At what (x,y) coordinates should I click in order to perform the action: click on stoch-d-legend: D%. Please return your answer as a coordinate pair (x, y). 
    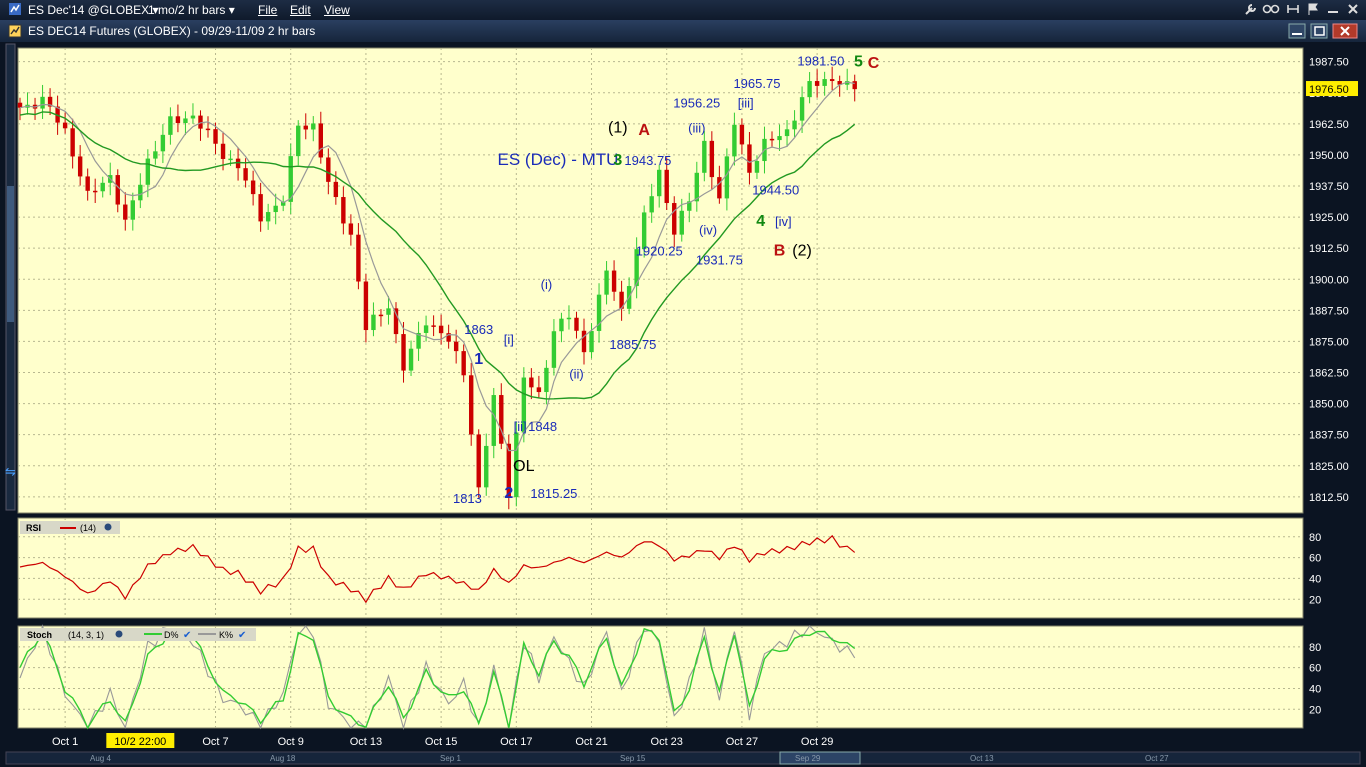
    Looking at the image, I should click on (171, 635).